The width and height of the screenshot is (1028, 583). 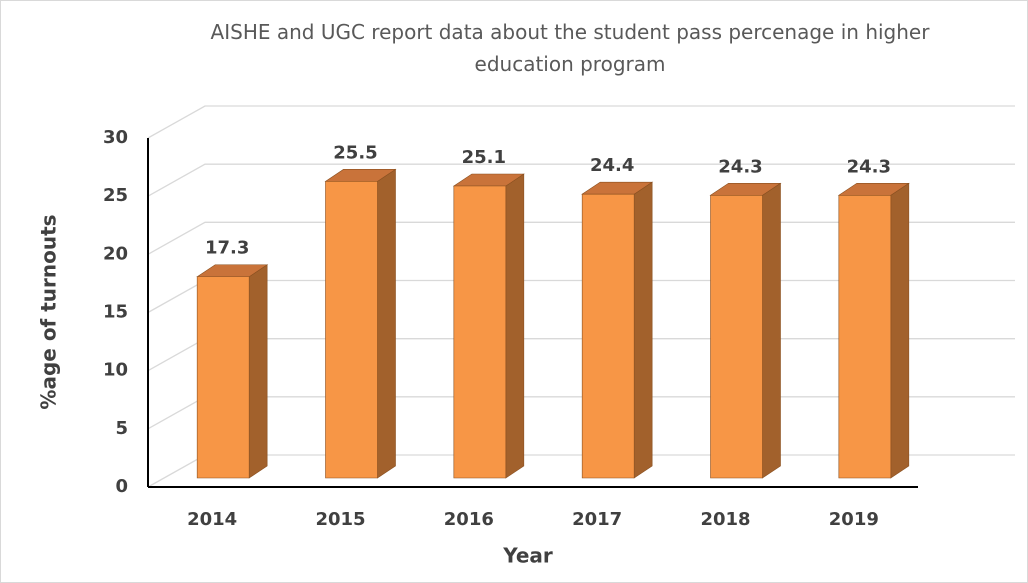 What do you see at coordinates (212, 519) in the screenshot?
I see `x-tick-label: 2014` at bounding box center [212, 519].